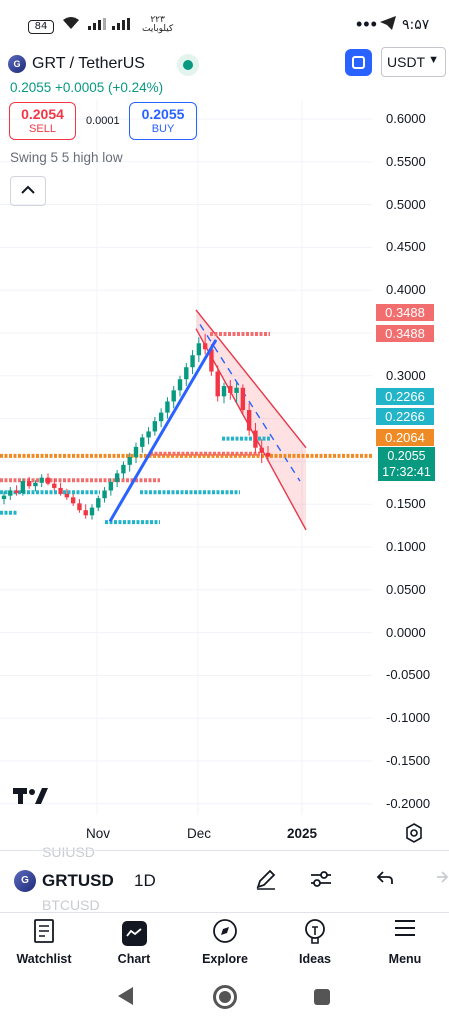 The image size is (449, 1024). What do you see at coordinates (31, 799) in the screenshot?
I see `tradingview-logo` at bounding box center [31, 799].